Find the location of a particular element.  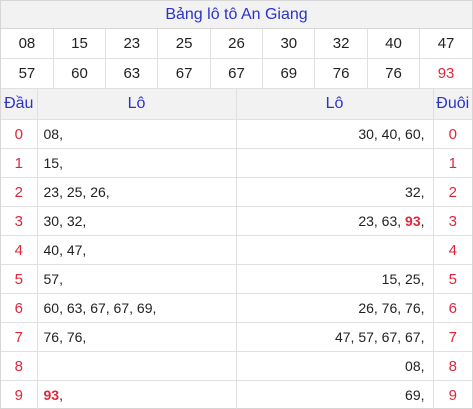

number-cell: 40 is located at coordinates (394, 44).